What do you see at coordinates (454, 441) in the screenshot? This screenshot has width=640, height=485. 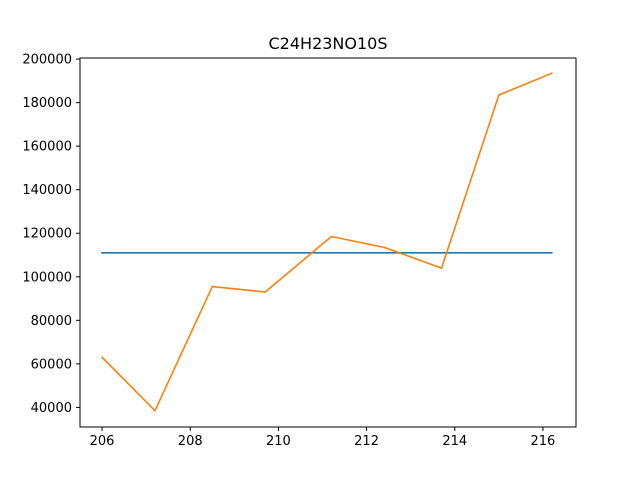 I see `x-tick-label: 214` at bounding box center [454, 441].